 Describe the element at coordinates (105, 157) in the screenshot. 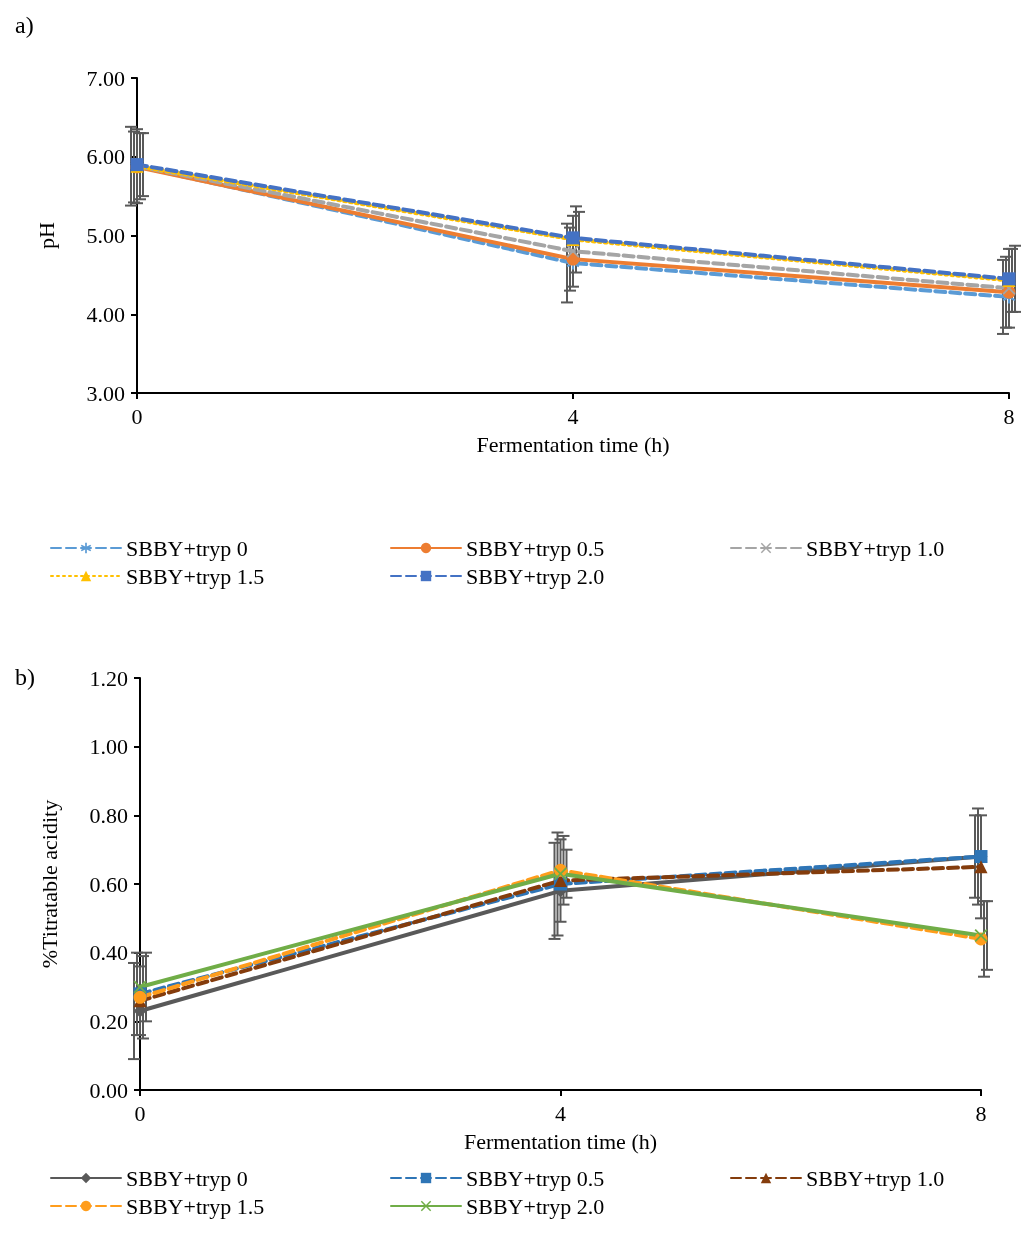

I see `y-tick-label: 6.00` at that location.